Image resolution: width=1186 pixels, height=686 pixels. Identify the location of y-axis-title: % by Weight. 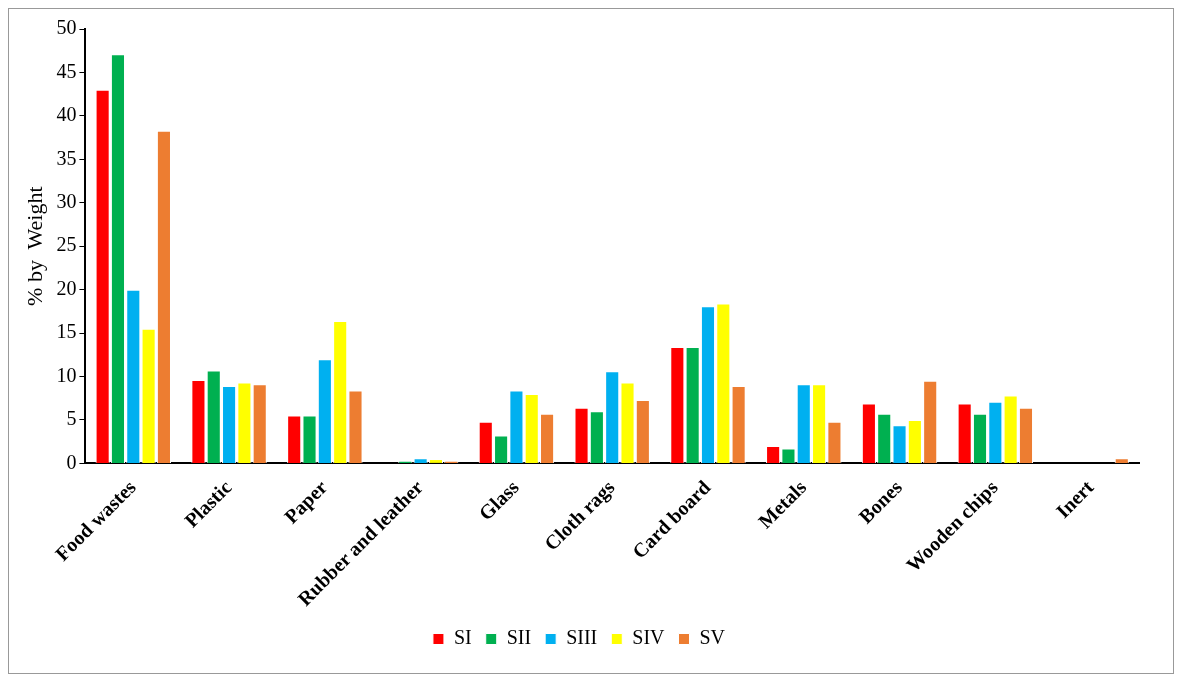
(34, 246).